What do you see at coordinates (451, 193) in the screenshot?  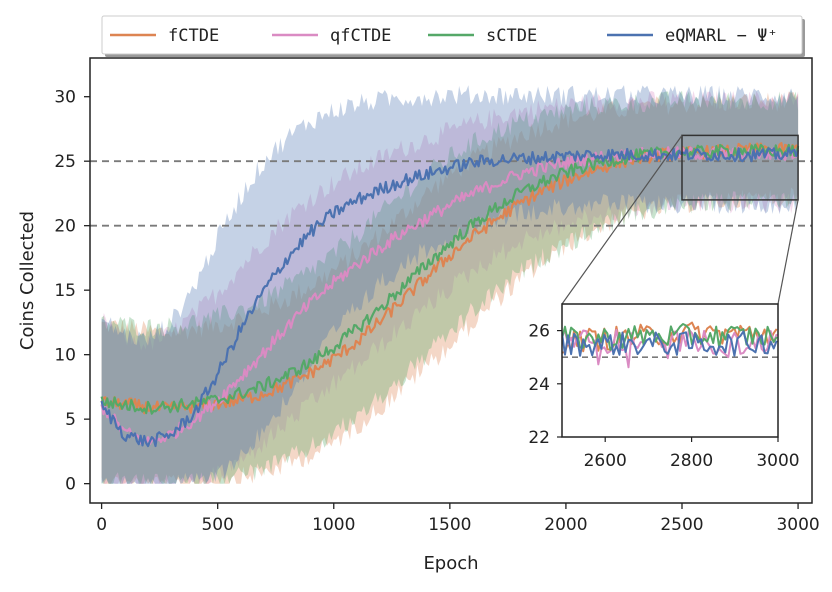 I see `reference-lines` at bounding box center [451, 193].